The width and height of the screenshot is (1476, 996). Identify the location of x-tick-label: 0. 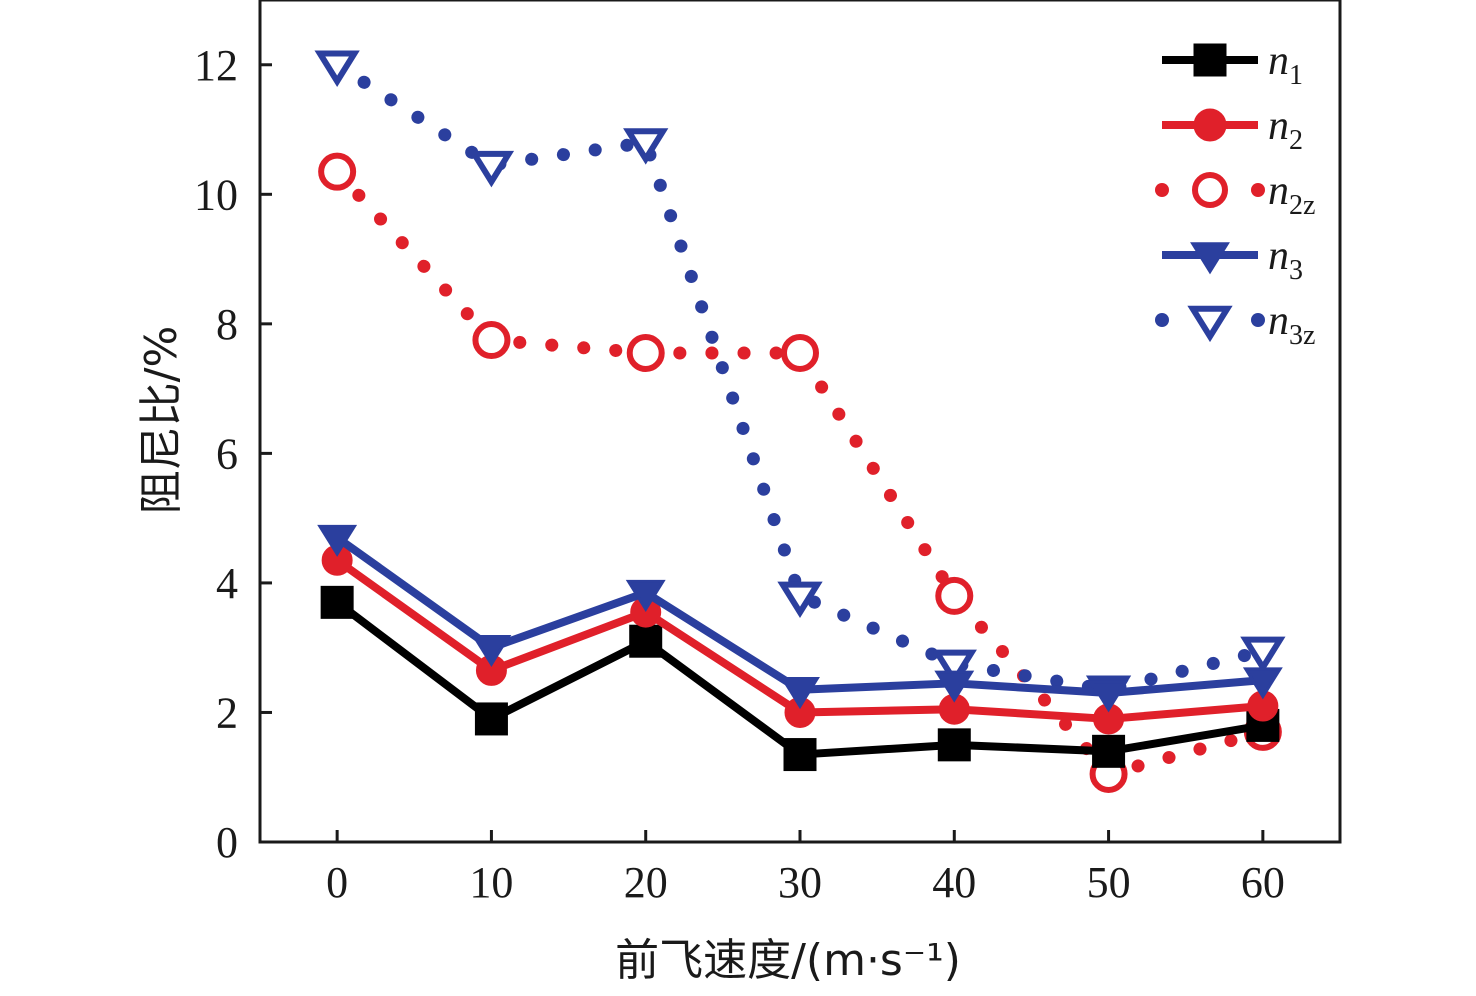
(337, 882).